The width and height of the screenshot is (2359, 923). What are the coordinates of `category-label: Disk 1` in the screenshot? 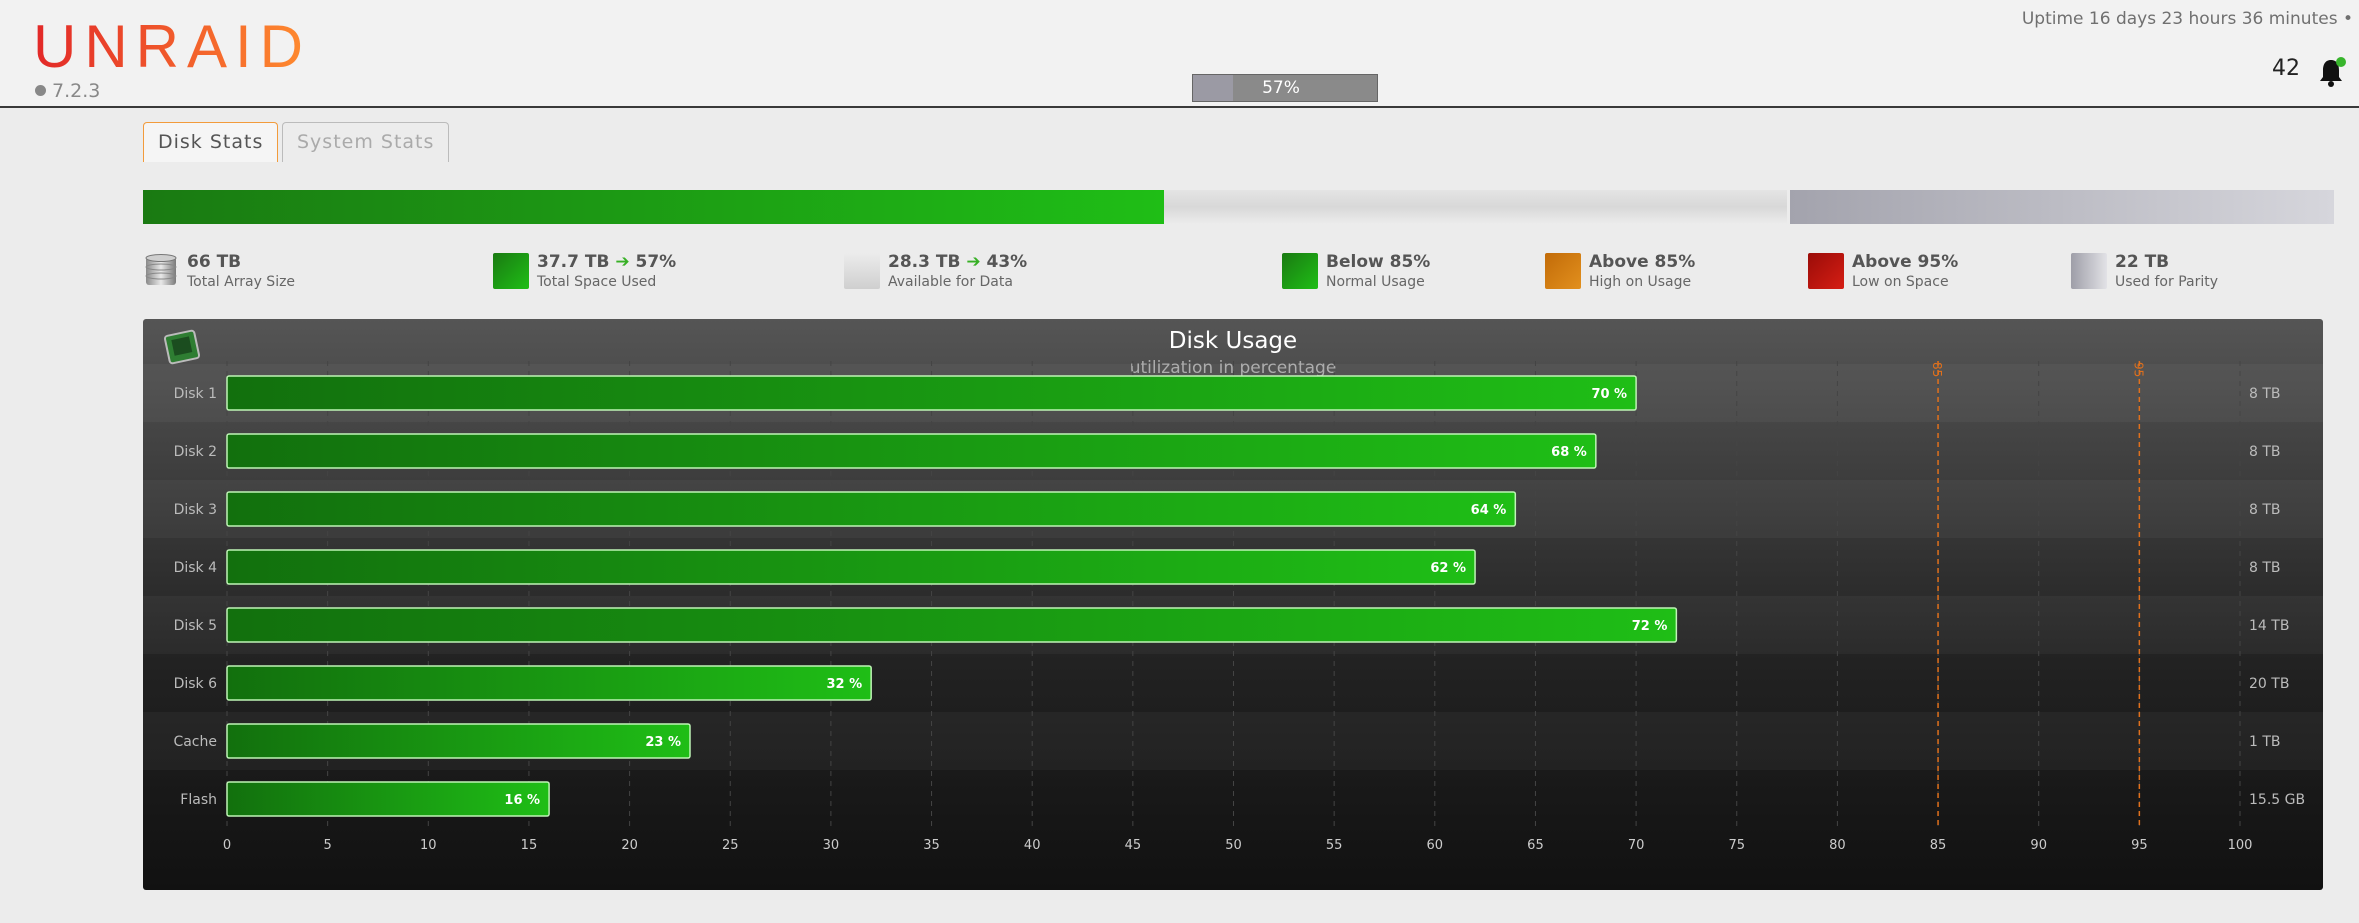 It's located at (195, 394).